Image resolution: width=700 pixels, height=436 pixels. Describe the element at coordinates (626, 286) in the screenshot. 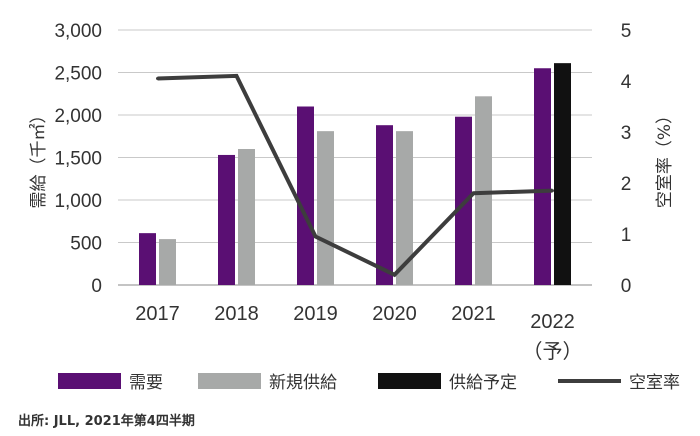

I see `y-right-tick-label: 0` at that location.